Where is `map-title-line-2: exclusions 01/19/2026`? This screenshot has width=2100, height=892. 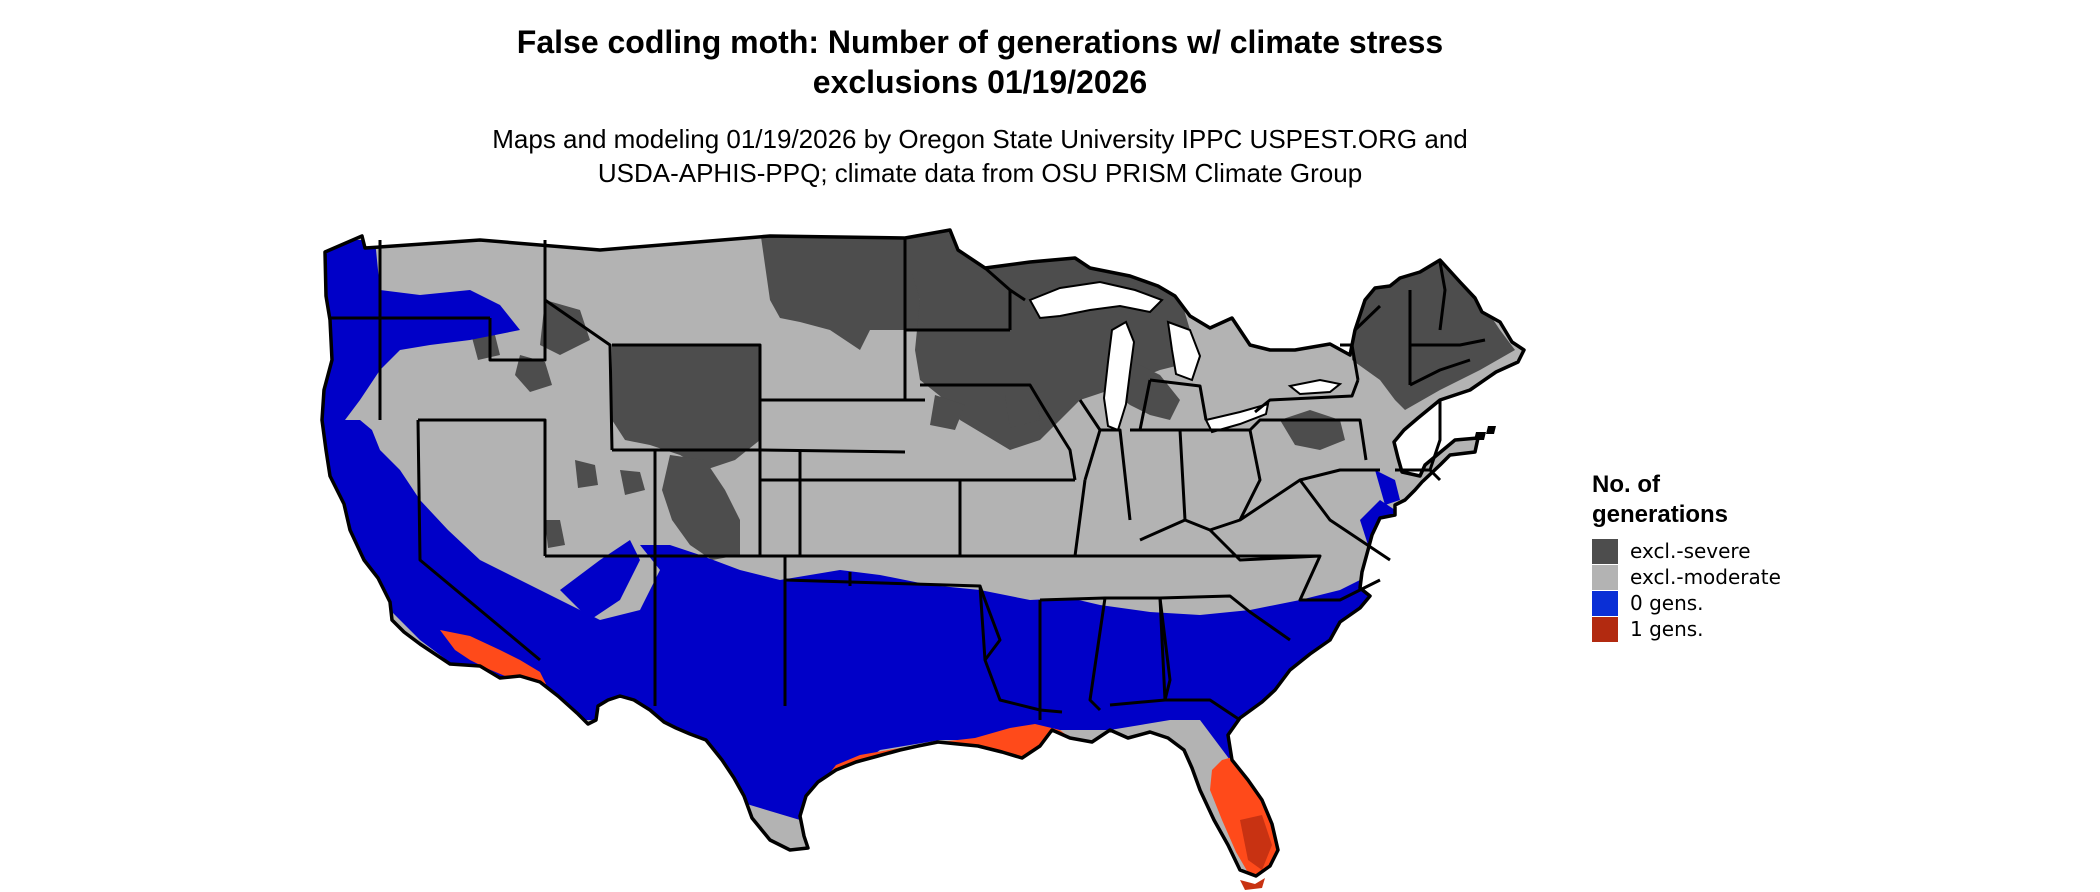 map-title-line-2: exclusions 01/19/2026 is located at coordinates (980, 82).